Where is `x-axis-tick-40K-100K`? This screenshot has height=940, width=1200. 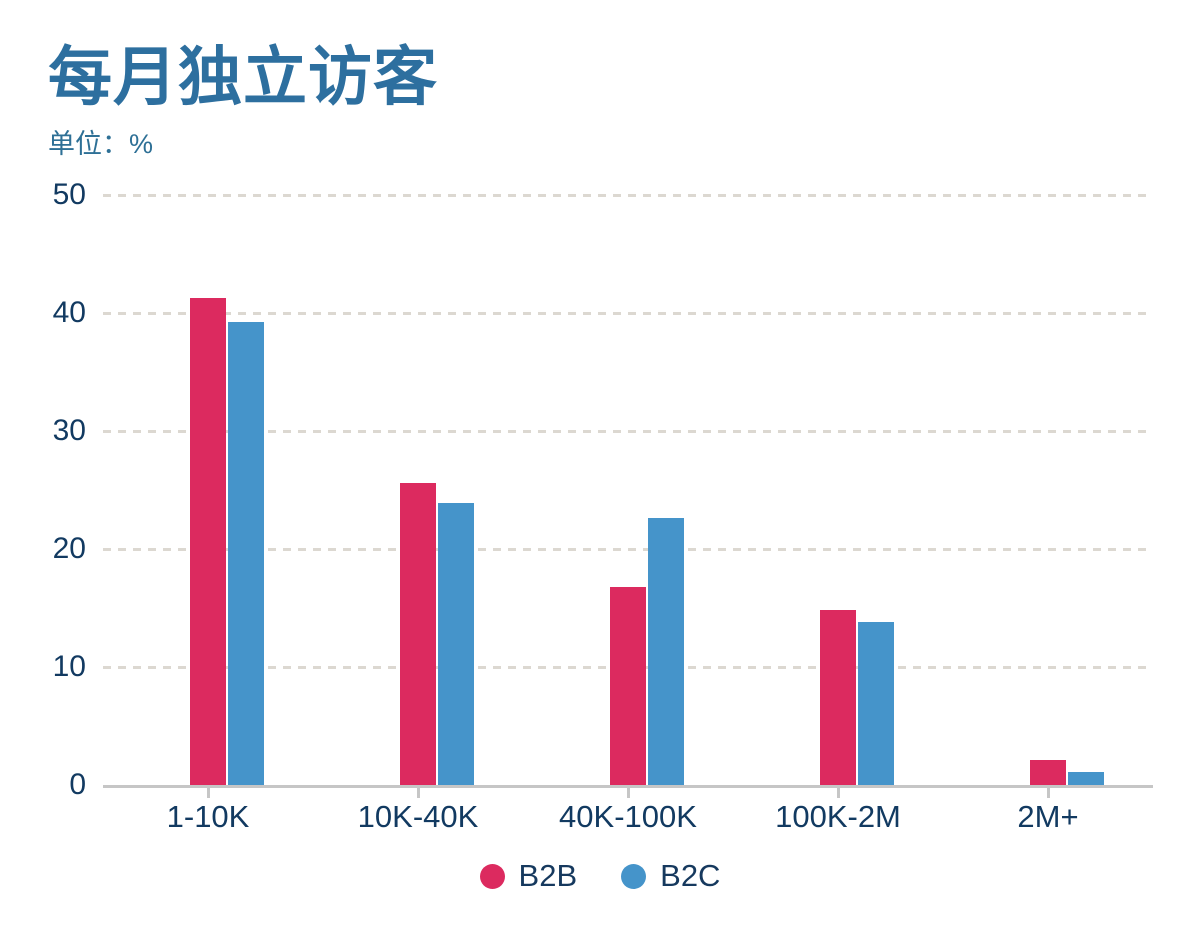
x-axis-tick-40K-100K is located at coordinates (628, 791).